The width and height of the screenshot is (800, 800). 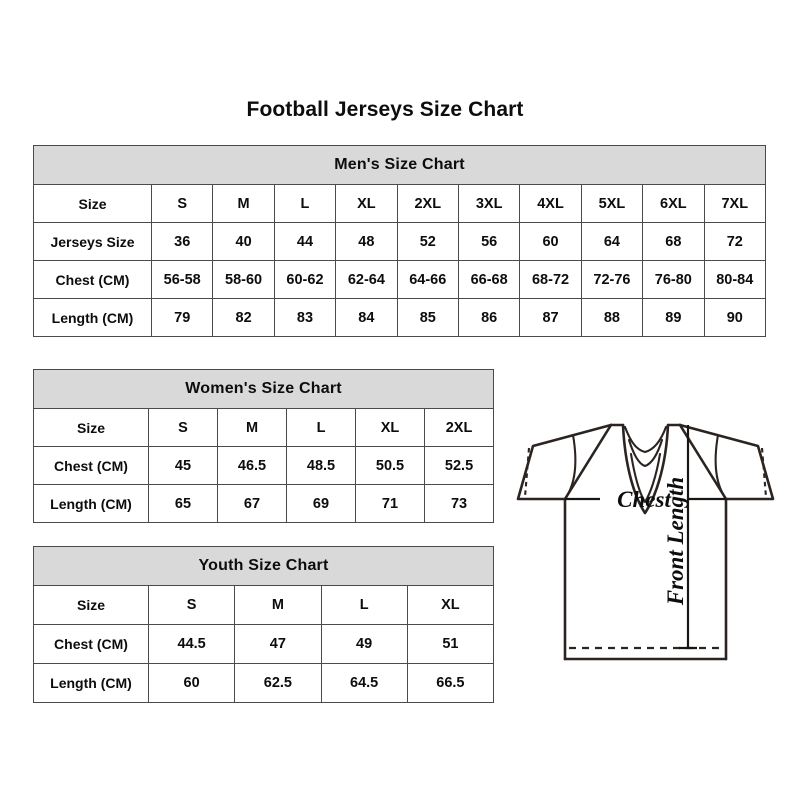 I want to click on cell-length: 82, so click(x=243, y=317).